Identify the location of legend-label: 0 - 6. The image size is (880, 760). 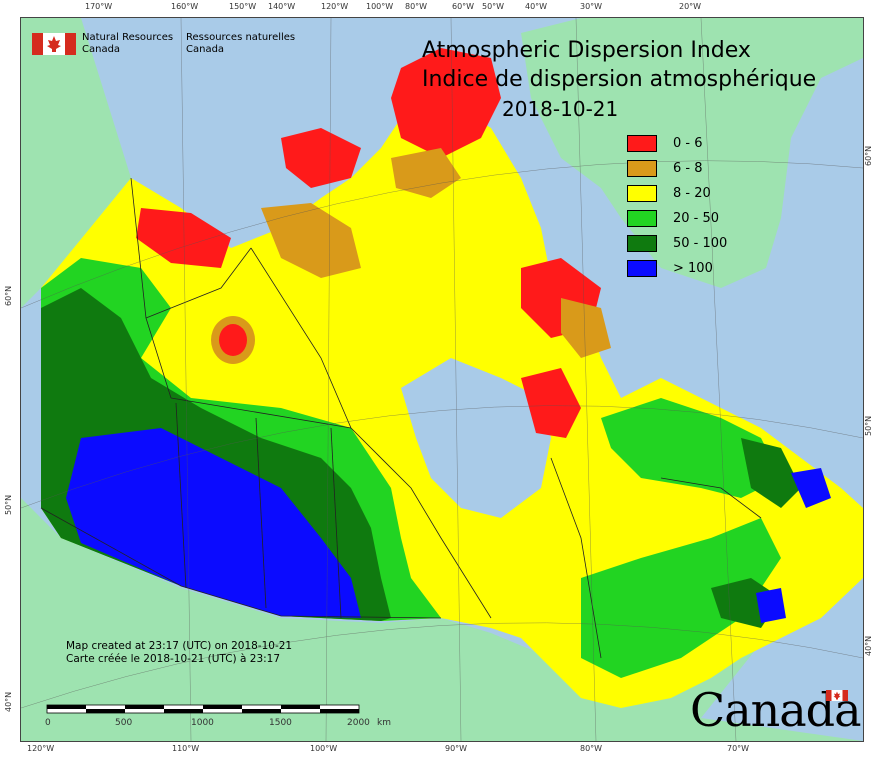
(688, 143).